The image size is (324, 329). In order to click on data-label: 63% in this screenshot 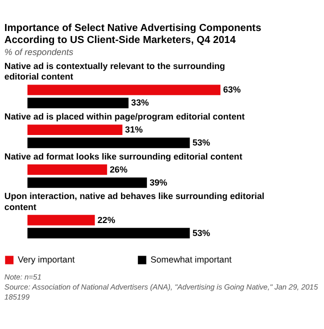, I will do `click(232, 89)`.